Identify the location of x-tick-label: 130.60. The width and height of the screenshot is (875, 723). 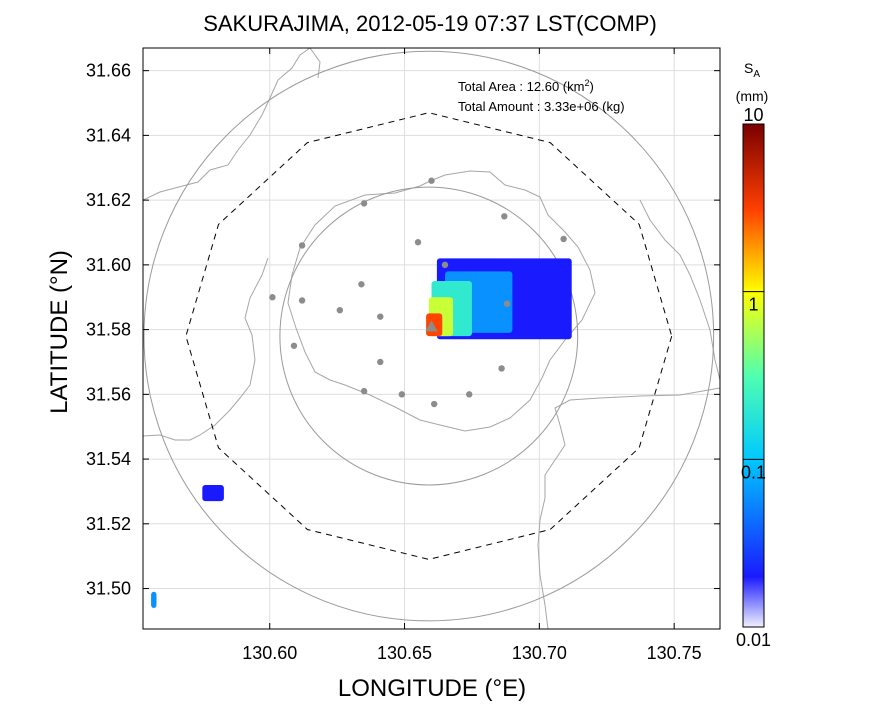
(269, 653).